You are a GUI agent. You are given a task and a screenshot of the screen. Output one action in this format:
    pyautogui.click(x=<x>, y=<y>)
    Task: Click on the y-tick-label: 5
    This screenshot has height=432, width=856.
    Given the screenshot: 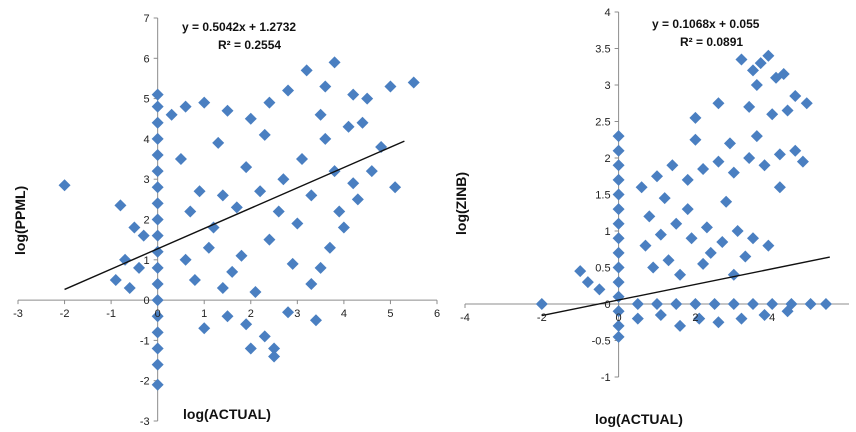 What is the action you would take?
    pyautogui.click(x=147, y=100)
    